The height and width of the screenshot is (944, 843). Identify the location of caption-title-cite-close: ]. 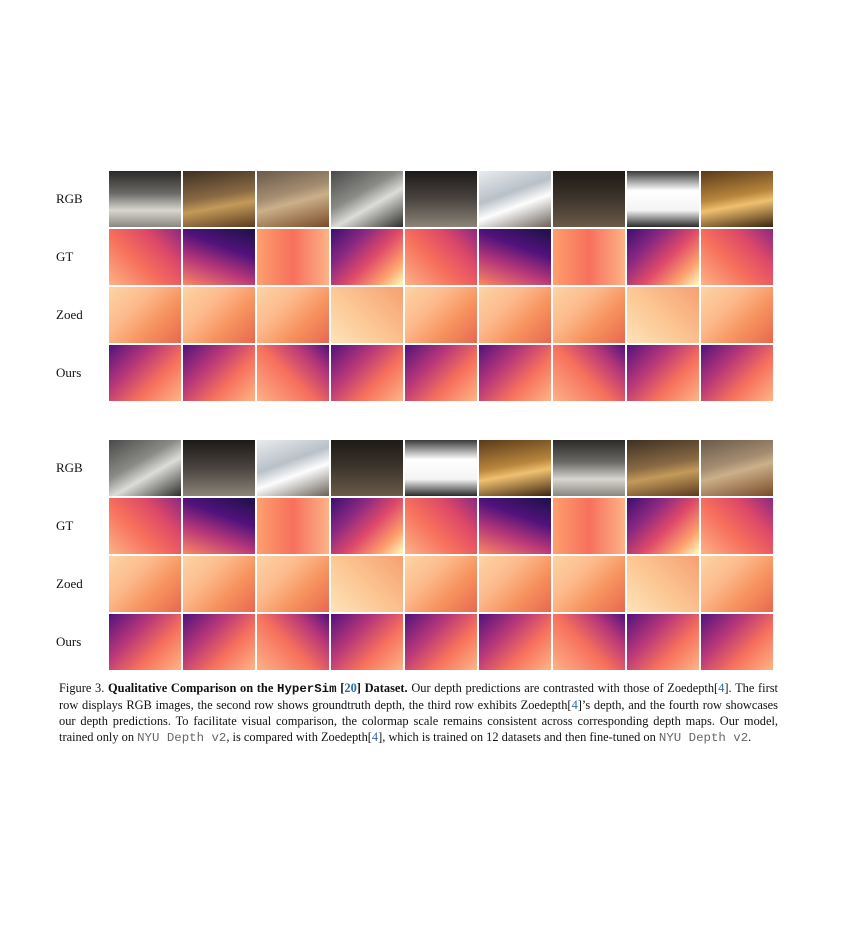
(358, 688).